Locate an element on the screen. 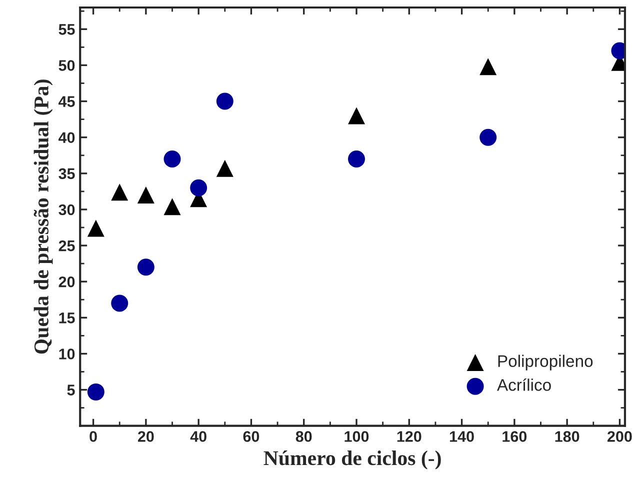 This screenshot has width=641, height=501. x-tick-label: 140 is located at coordinates (462, 436).